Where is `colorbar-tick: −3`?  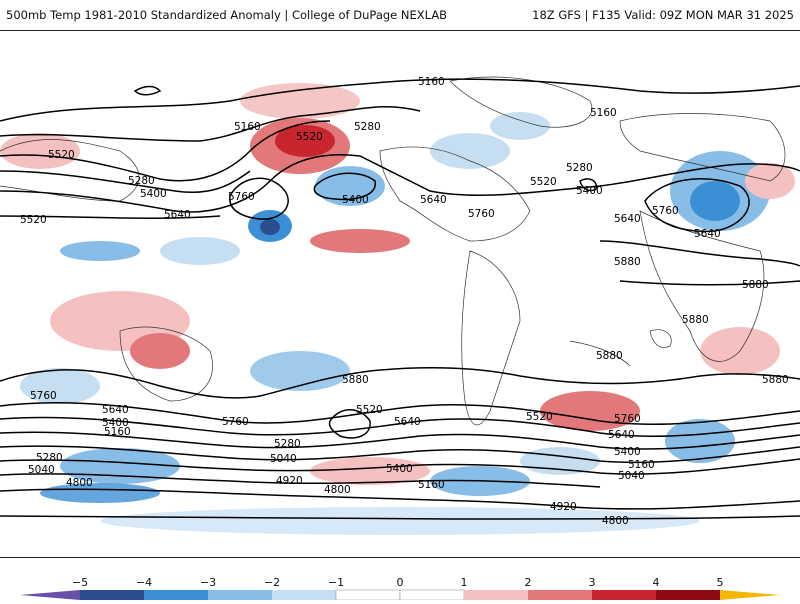
colorbar-tick: −3 is located at coordinates (208, 582).